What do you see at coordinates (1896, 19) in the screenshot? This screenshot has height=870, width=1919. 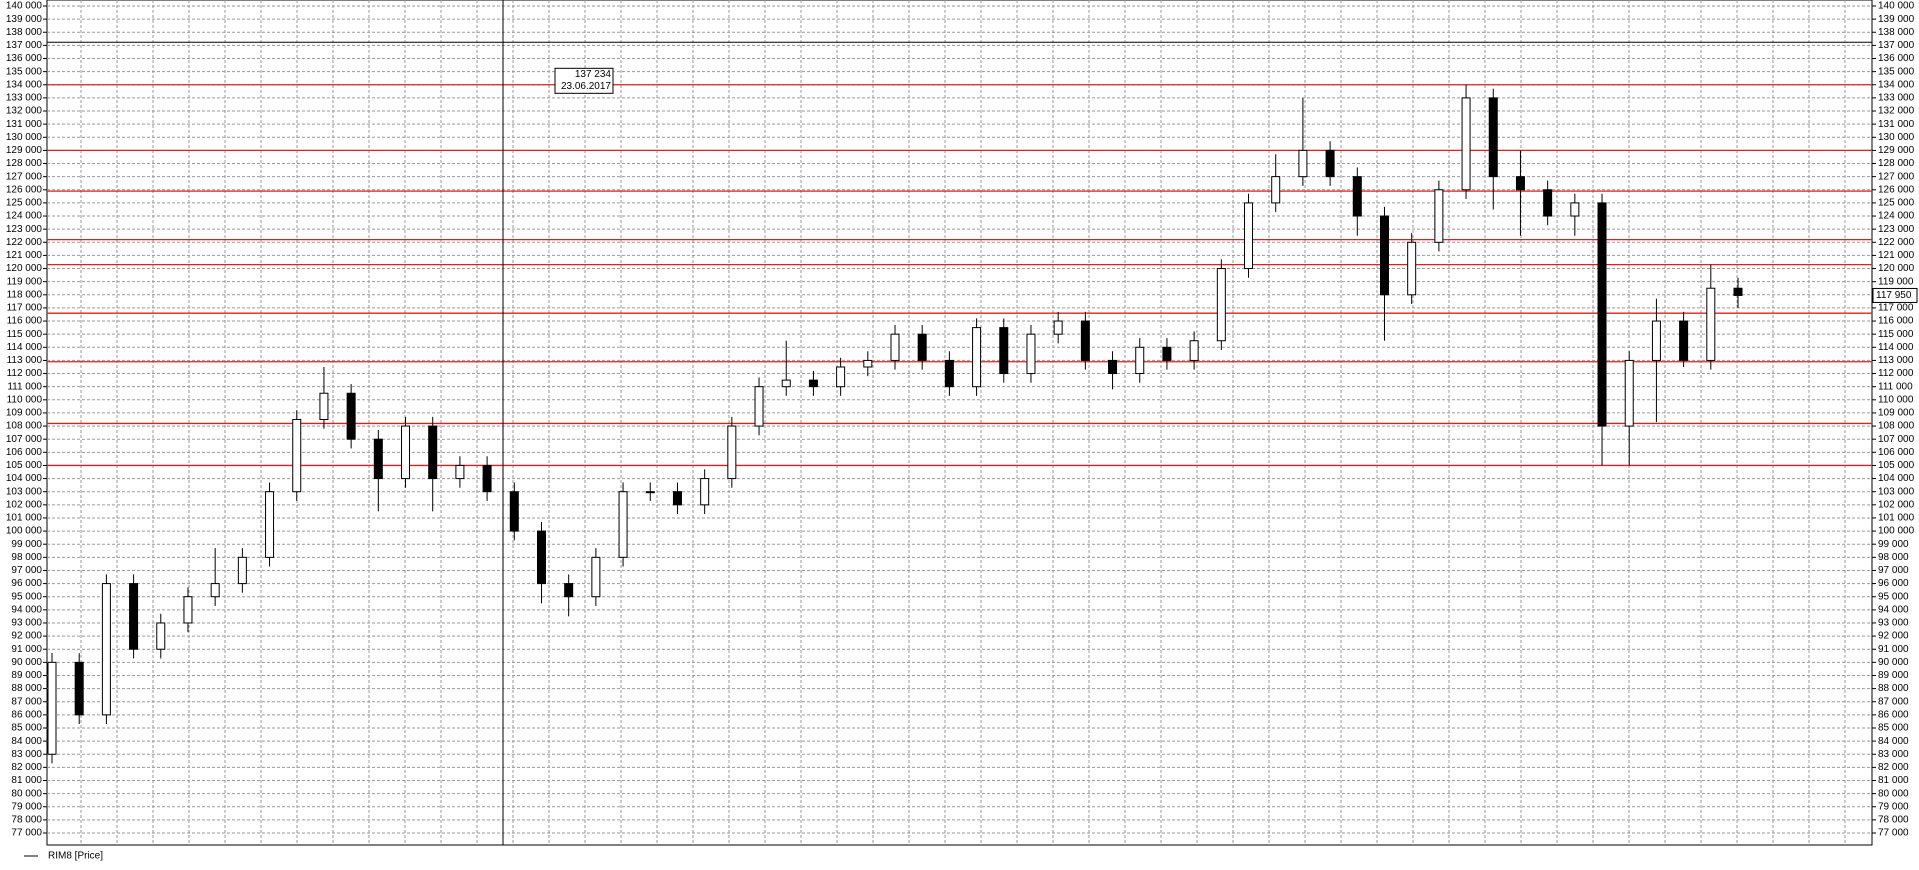 I see `y-tick-label-right: 139 000` at bounding box center [1896, 19].